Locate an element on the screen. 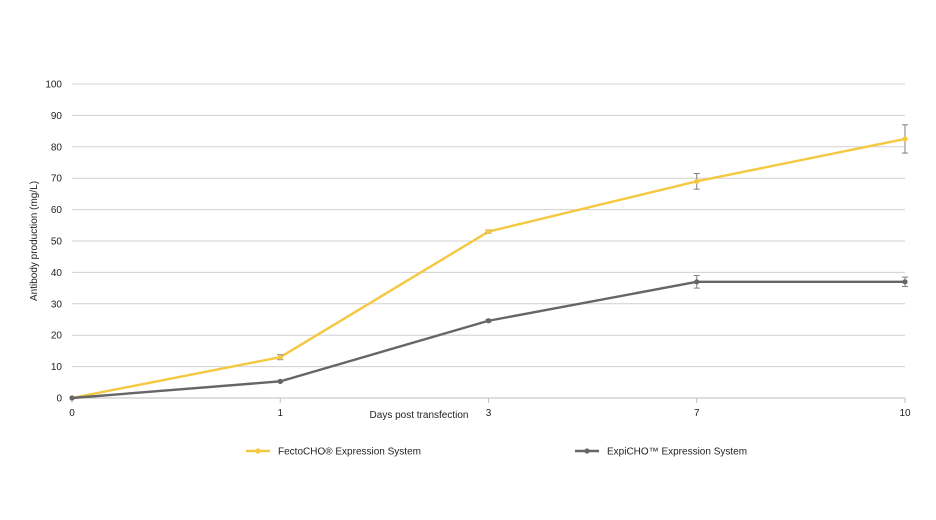 Image resolution: width=936 pixels, height=520 pixels. x-axis-title: Days post transfection is located at coordinates (419, 415).